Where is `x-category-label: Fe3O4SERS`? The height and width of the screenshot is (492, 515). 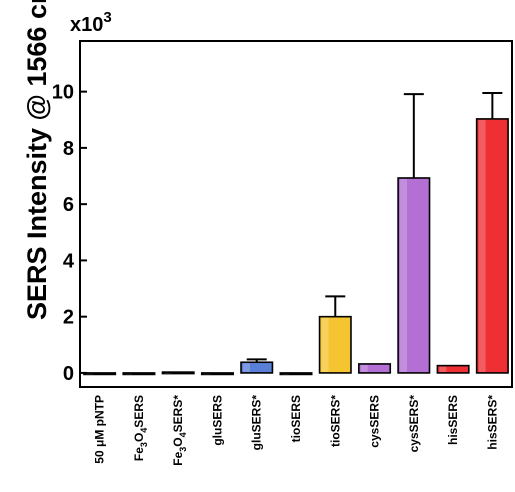
x-category-label: Fe3O4SERS is located at coordinates (140, 428).